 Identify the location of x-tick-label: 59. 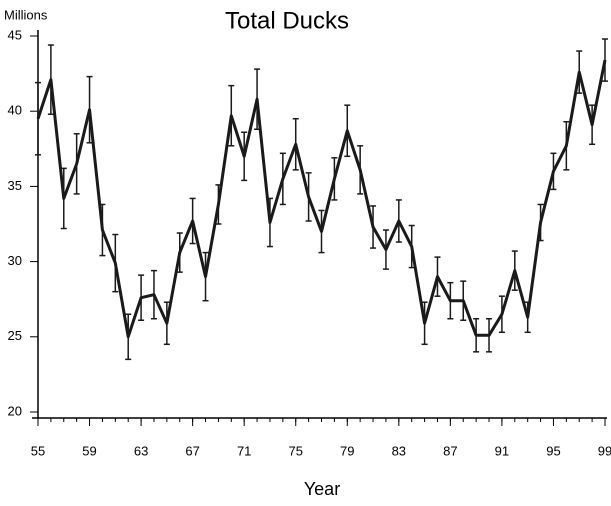
(89, 450).